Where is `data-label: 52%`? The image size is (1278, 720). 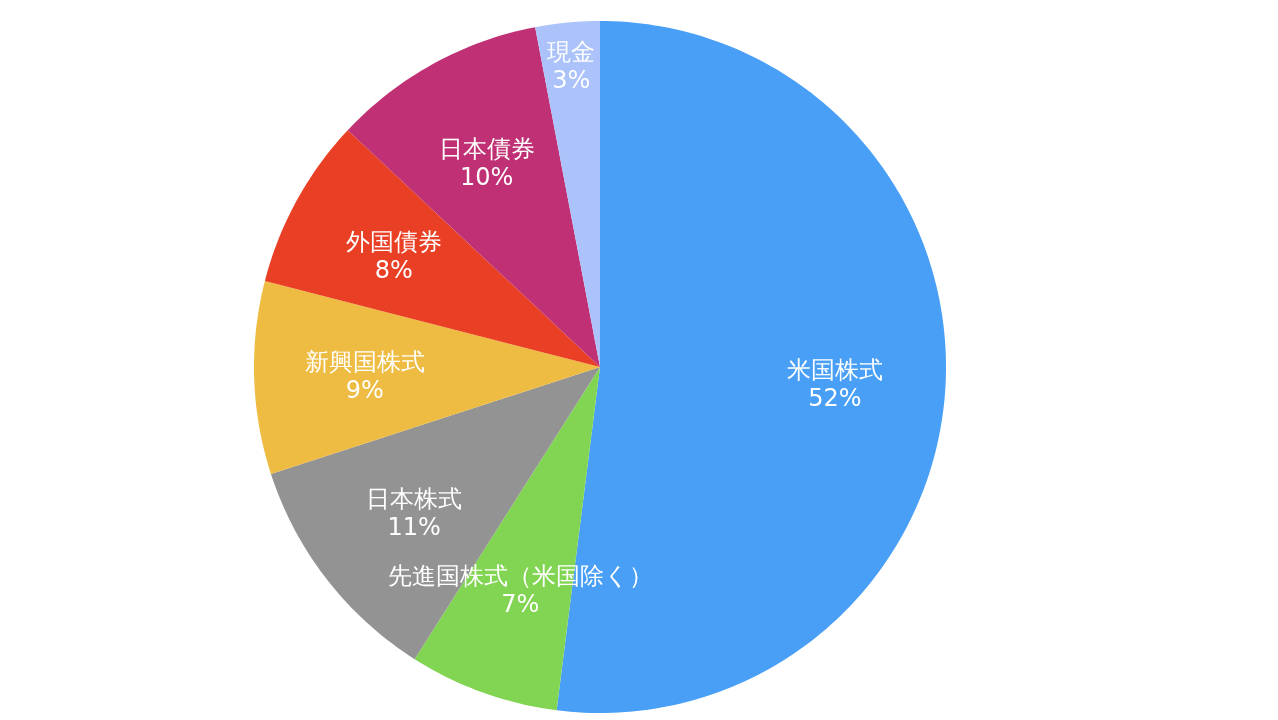
data-label: 52% is located at coordinates (835, 397).